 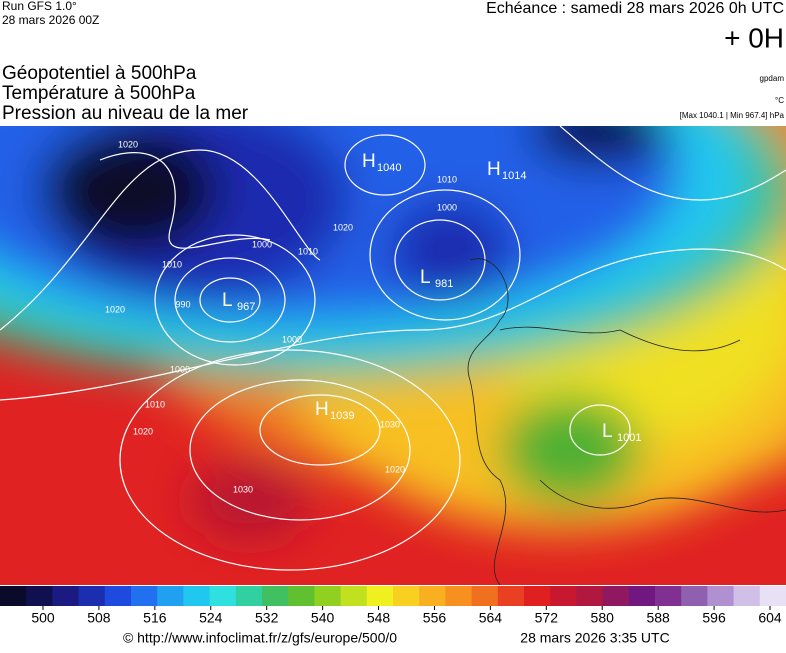 What do you see at coordinates (43, 618) in the screenshot?
I see `colorbar-tick-label: 500` at bounding box center [43, 618].